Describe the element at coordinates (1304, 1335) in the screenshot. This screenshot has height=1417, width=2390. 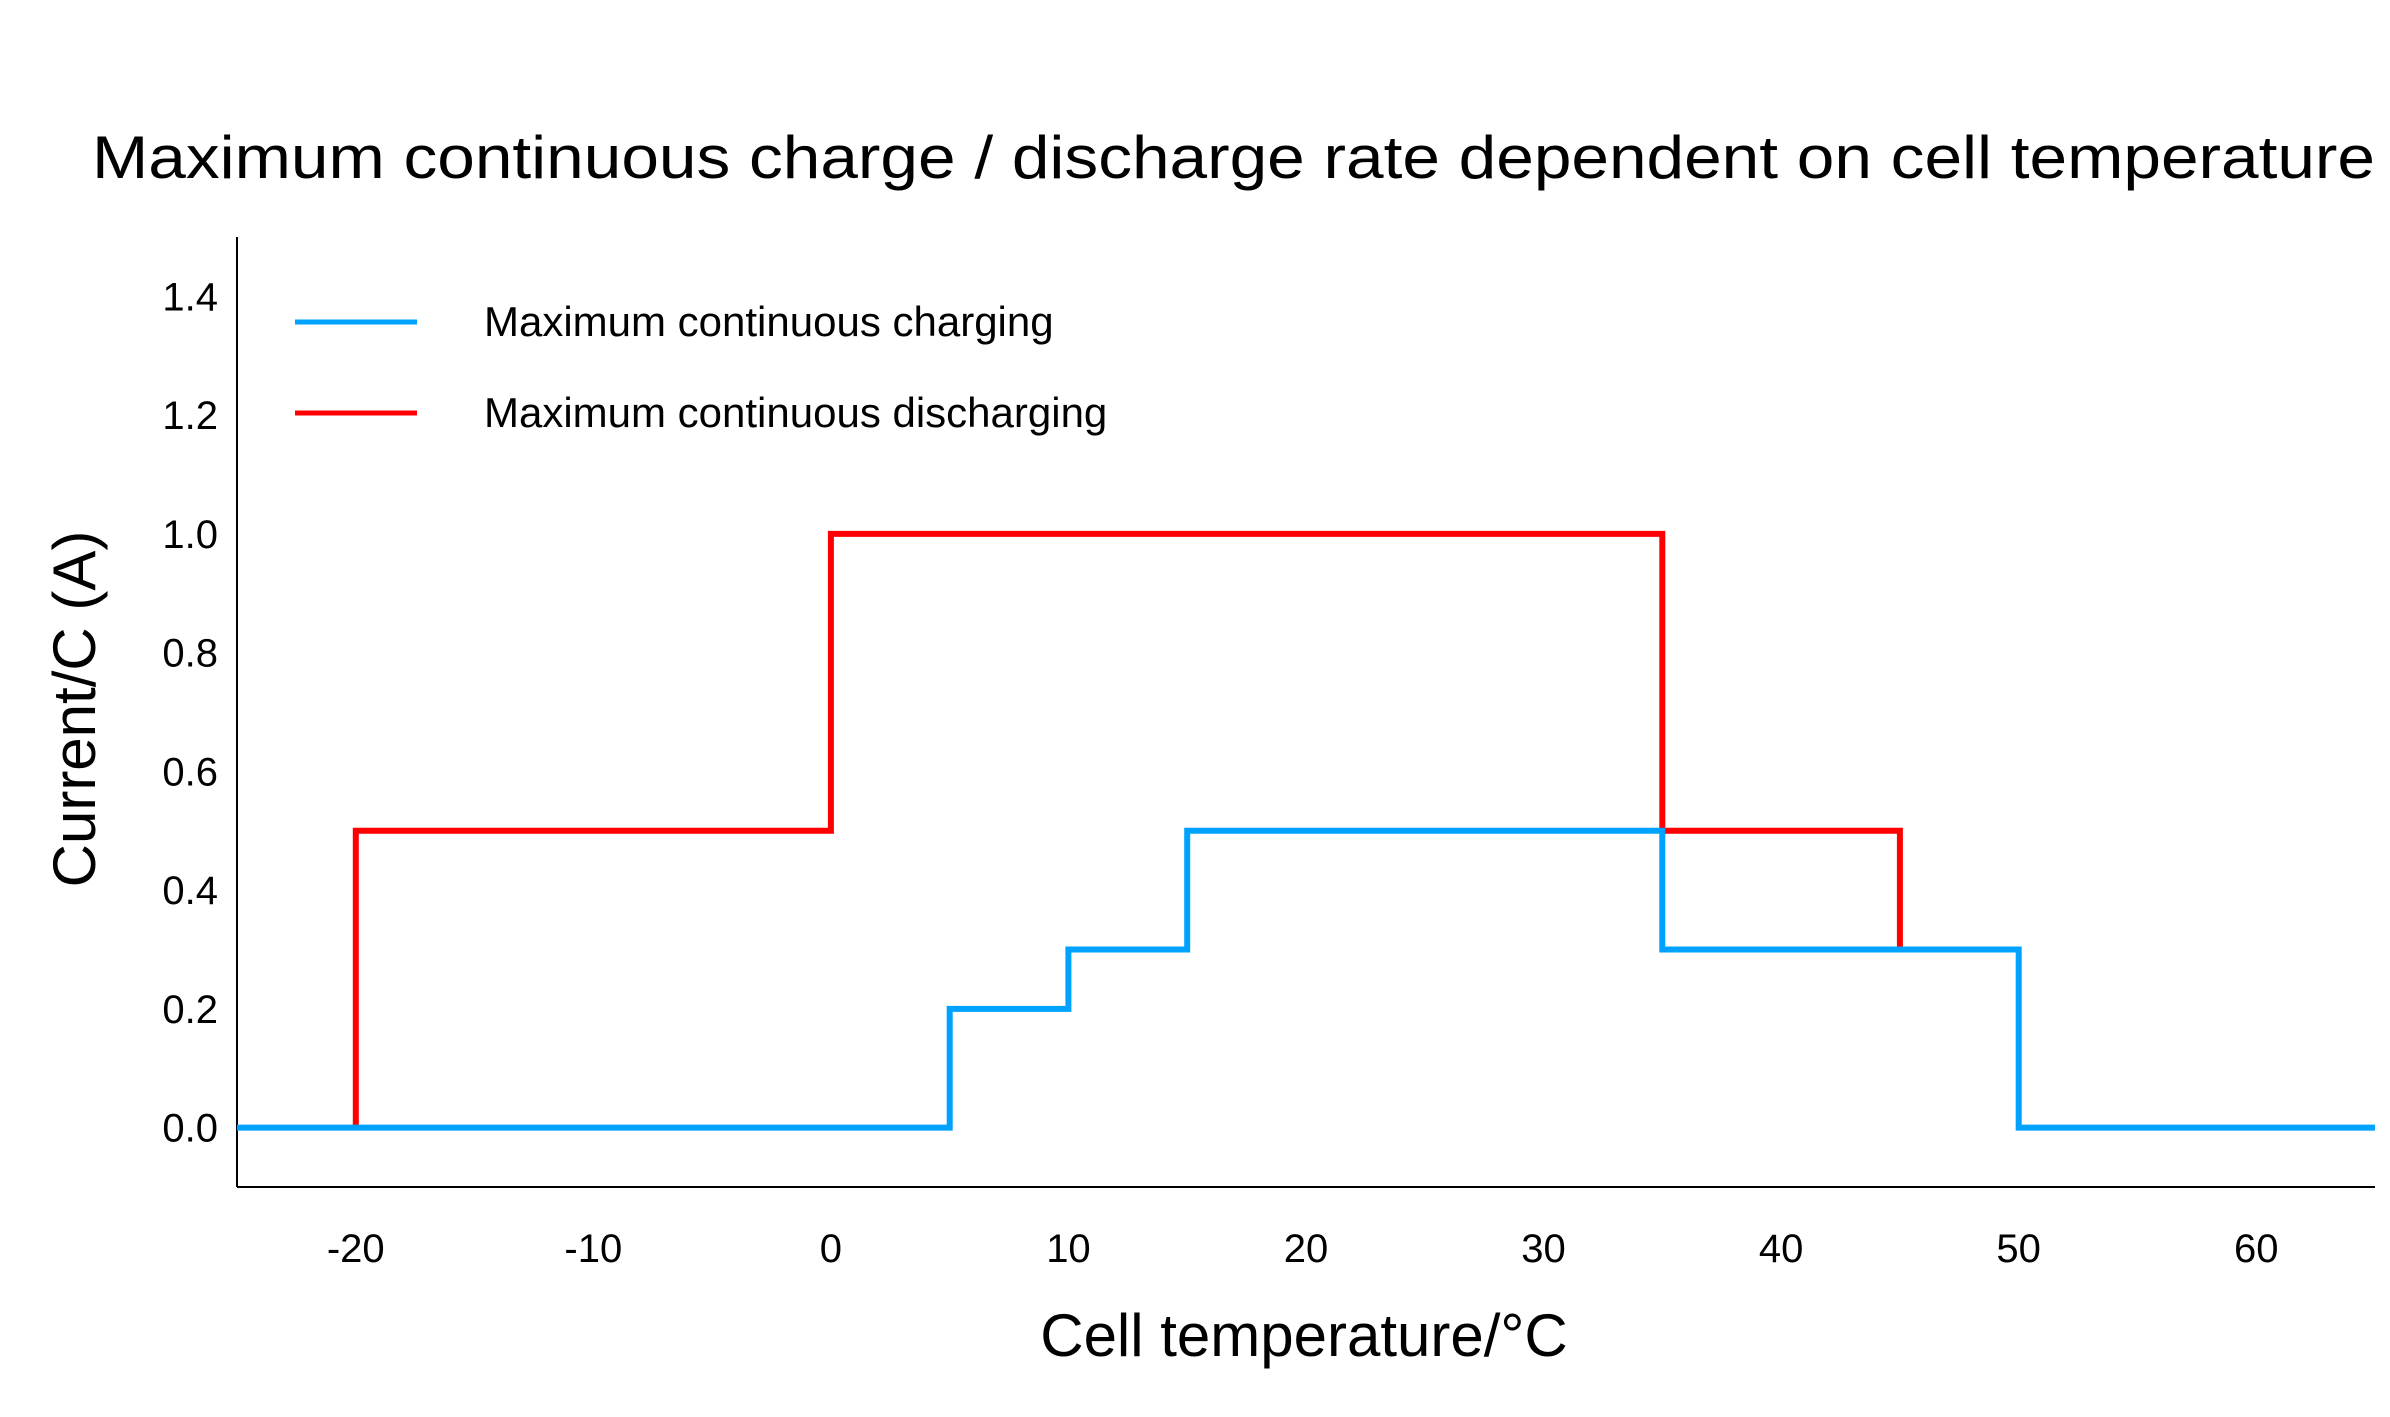
I see `x-axis-label: Cell temperature/°C` at that location.